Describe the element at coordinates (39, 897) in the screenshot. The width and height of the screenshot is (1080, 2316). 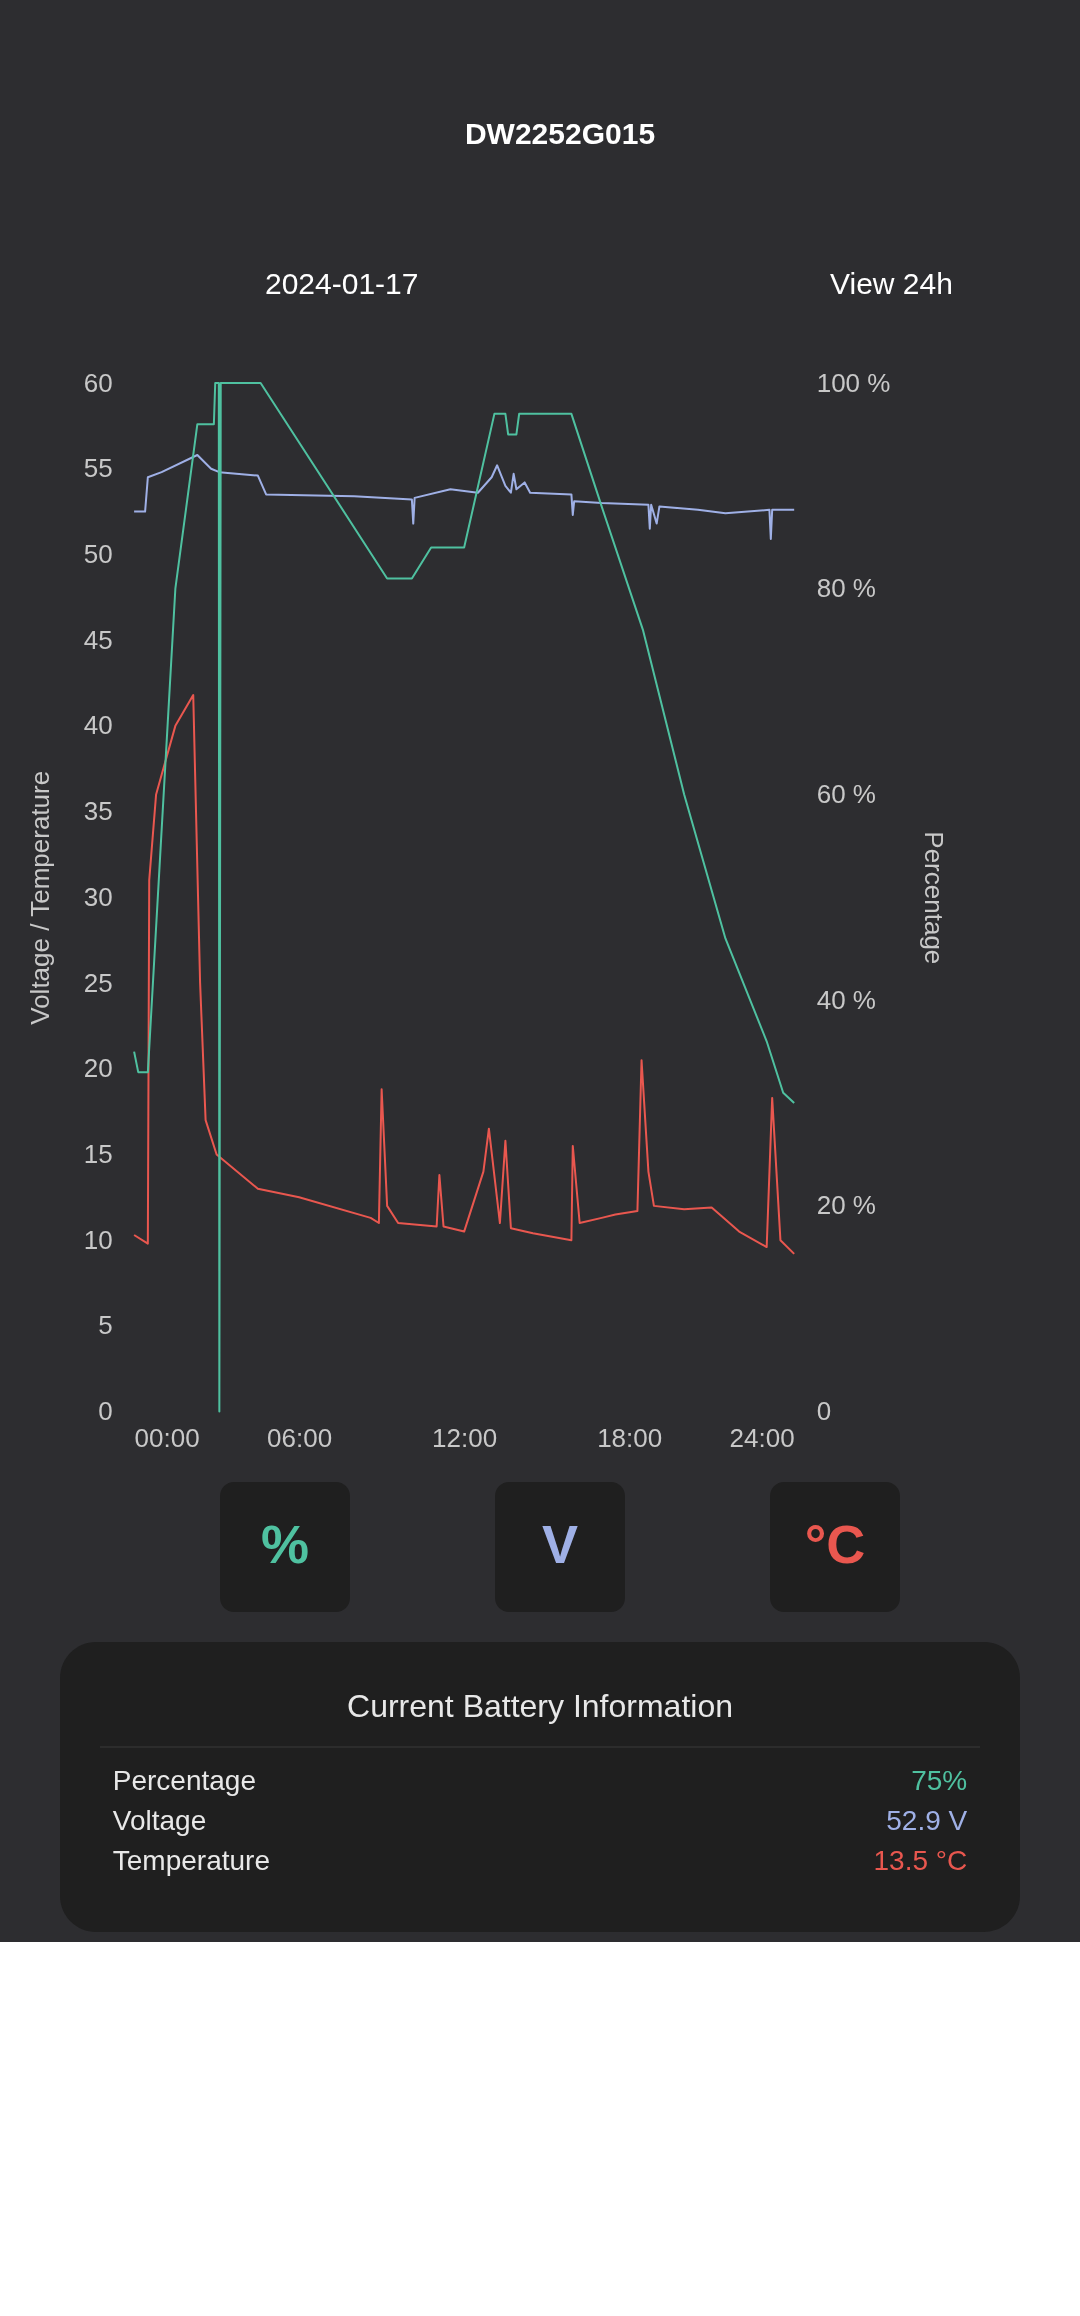
I see `y-axis-title: Voltage / Temperature` at that location.